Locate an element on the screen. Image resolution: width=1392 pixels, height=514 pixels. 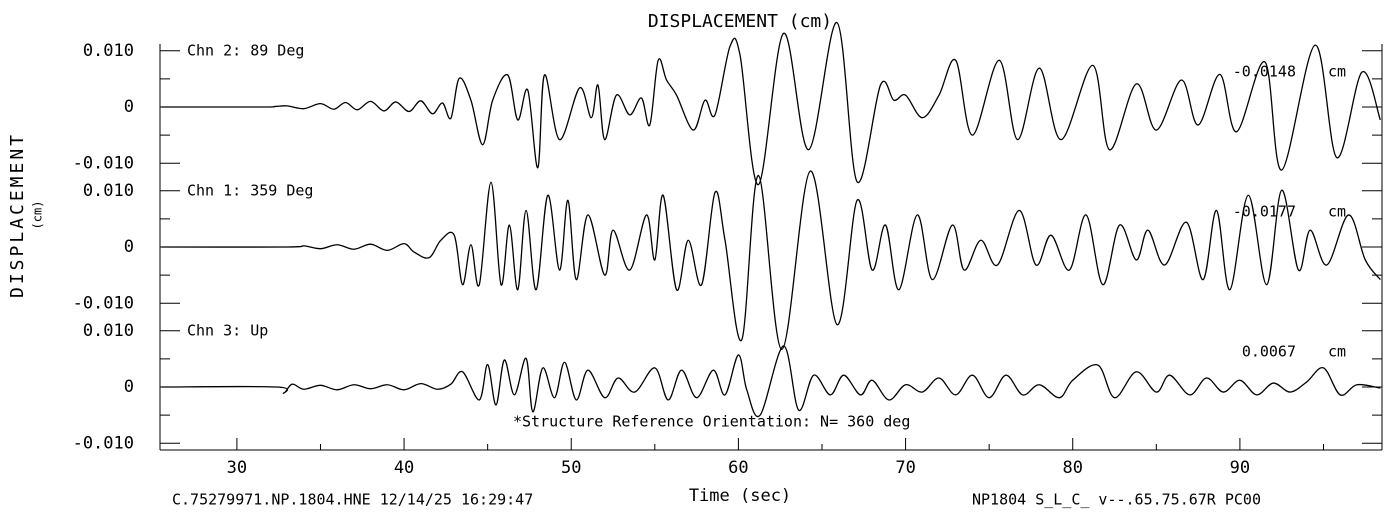
peak-value: 0.0067 is located at coordinates (1269, 352).